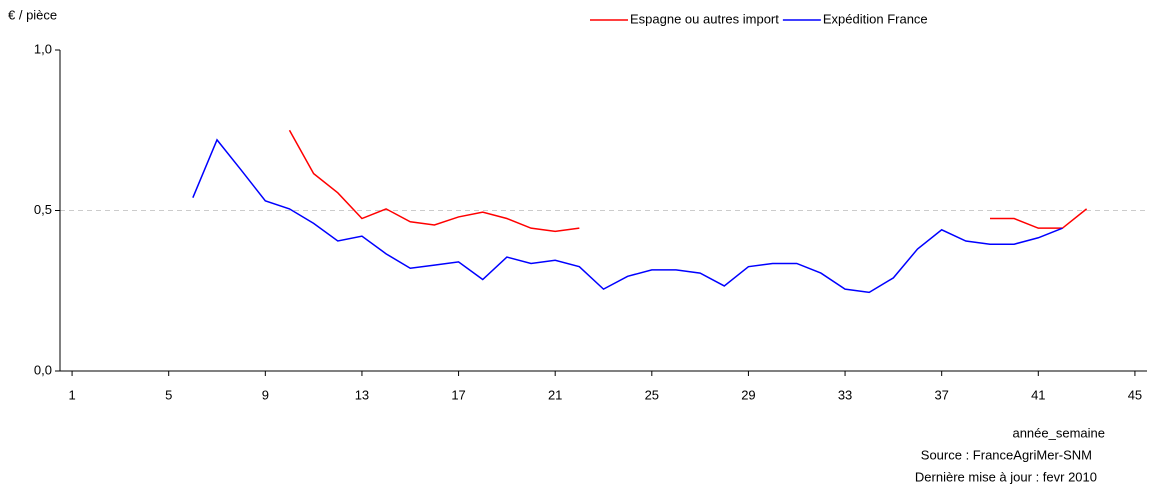  What do you see at coordinates (1006, 454) in the screenshot?
I see `source: Source : FranceAgriMer-SNM` at bounding box center [1006, 454].